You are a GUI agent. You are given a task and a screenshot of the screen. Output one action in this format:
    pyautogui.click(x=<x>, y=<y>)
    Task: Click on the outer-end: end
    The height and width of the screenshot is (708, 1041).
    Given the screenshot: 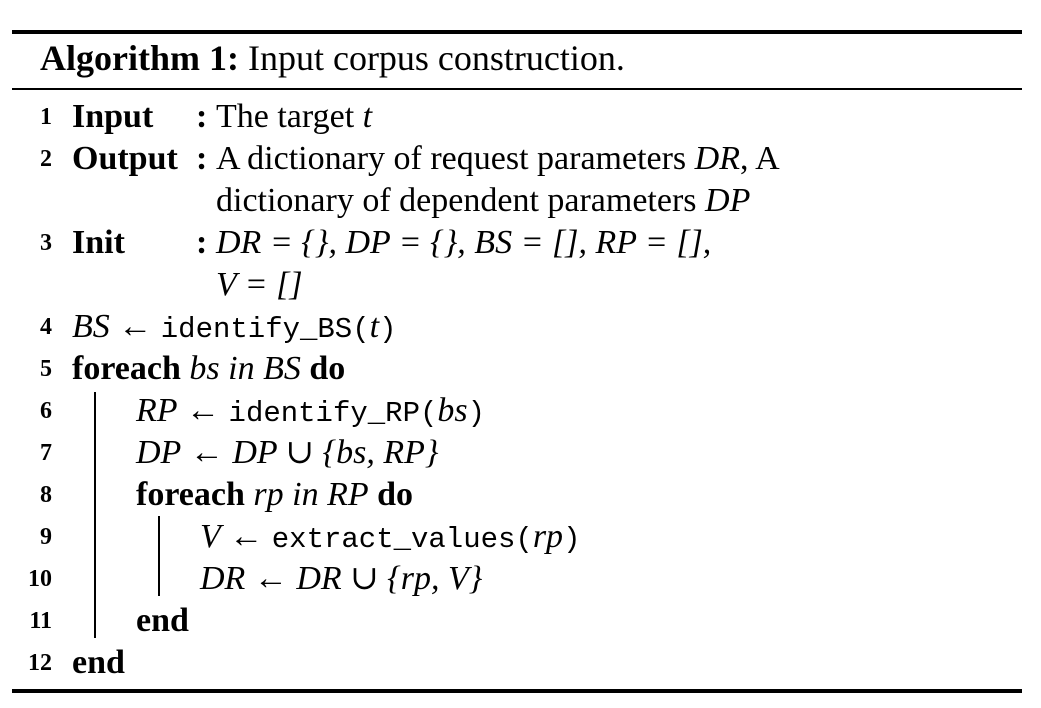 What is the action you would take?
    pyautogui.click(x=98, y=662)
    